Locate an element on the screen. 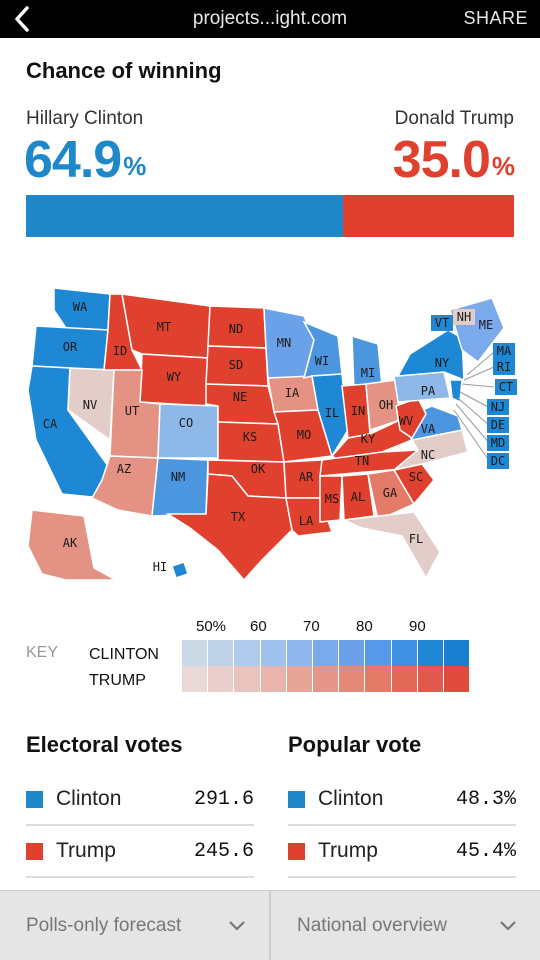 This screenshot has width=540, height=960. state-label-ok: OK is located at coordinates (258, 469).